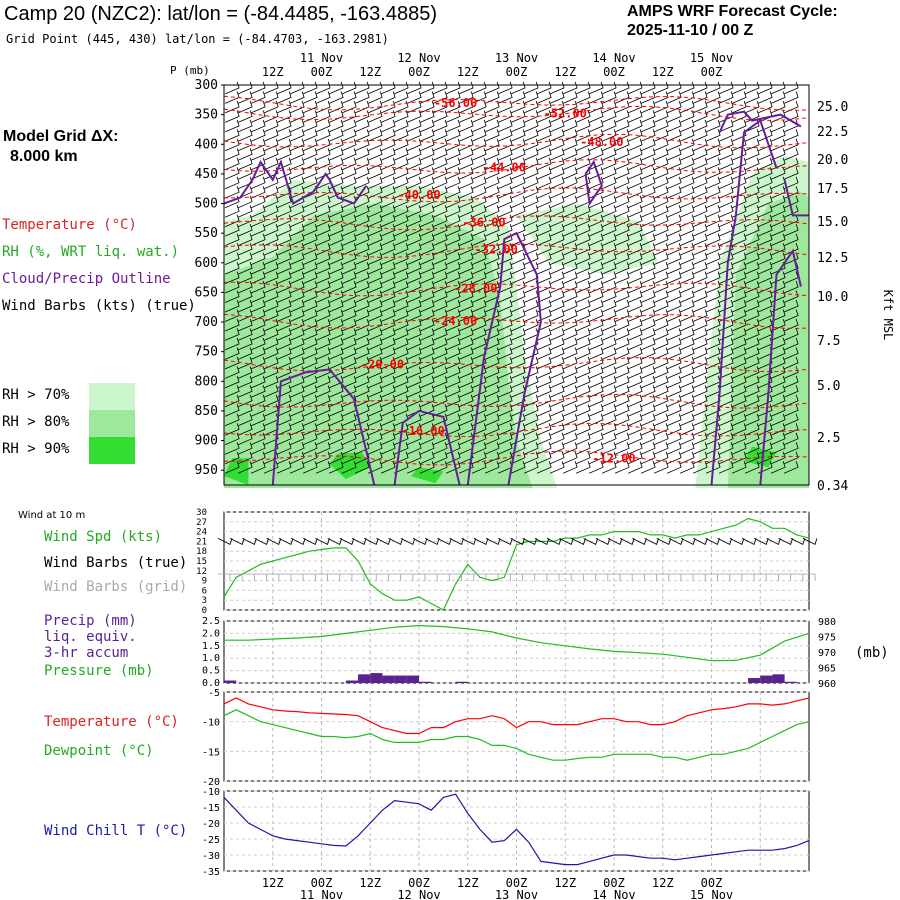  What do you see at coordinates (468, 577) in the screenshot?
I see `grid-wind-barb` at bounding box center [468, 577].